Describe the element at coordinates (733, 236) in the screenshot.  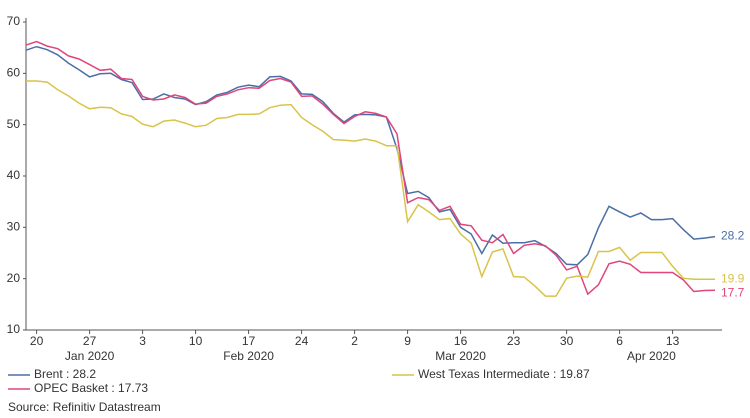
I see `end-value-label: 28.2` at that location.